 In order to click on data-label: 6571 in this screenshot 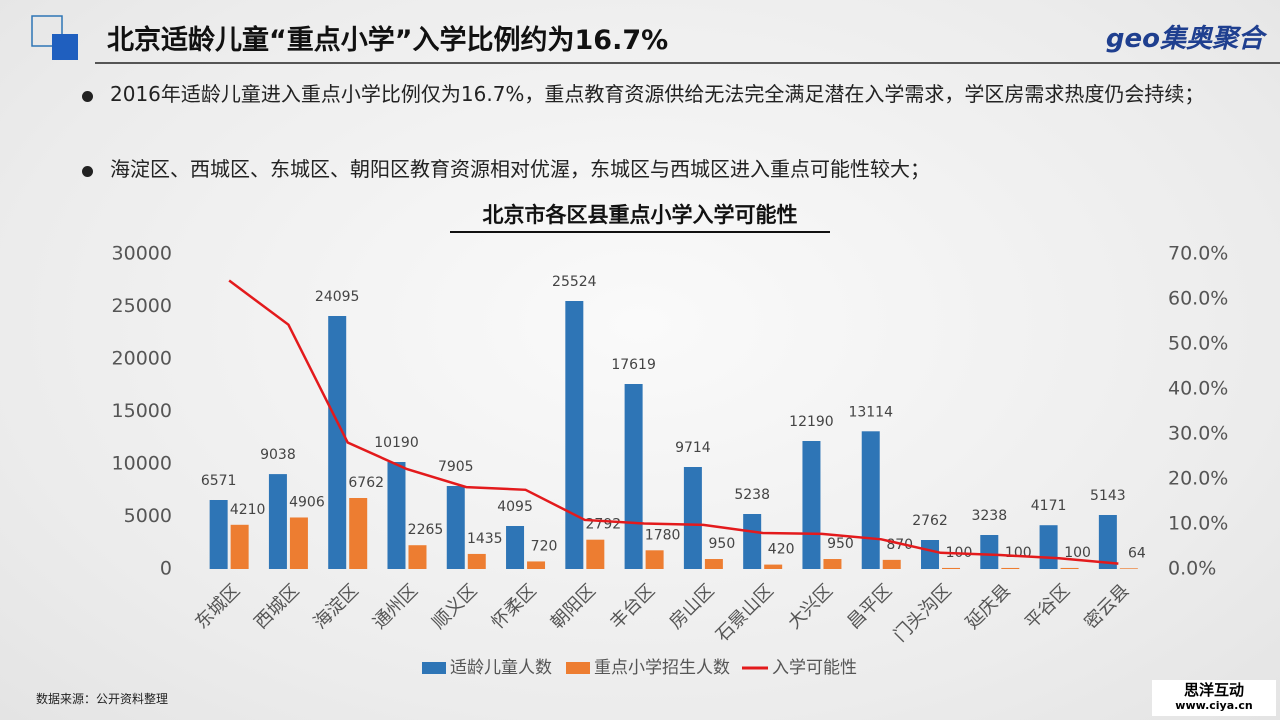, I will do `click(219, 481)`.